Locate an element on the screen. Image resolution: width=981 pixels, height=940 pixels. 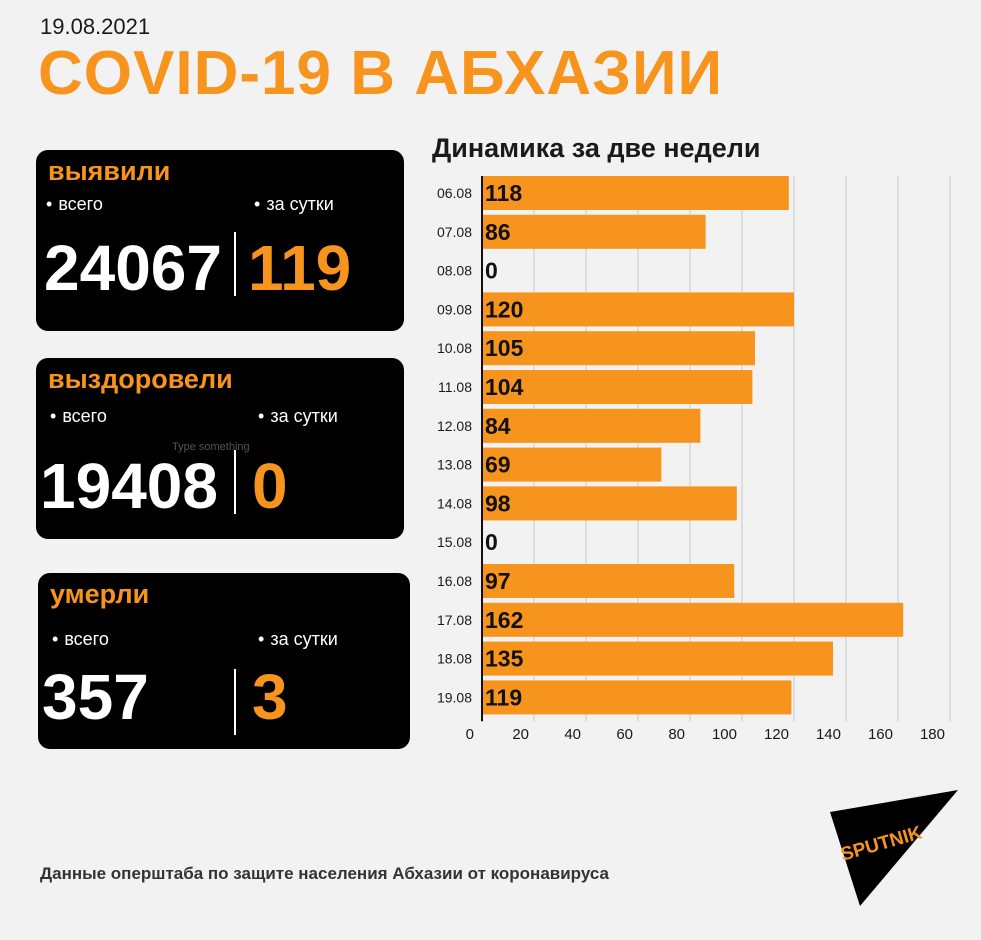
data-label: 118 is located at coordinates (503, 193).